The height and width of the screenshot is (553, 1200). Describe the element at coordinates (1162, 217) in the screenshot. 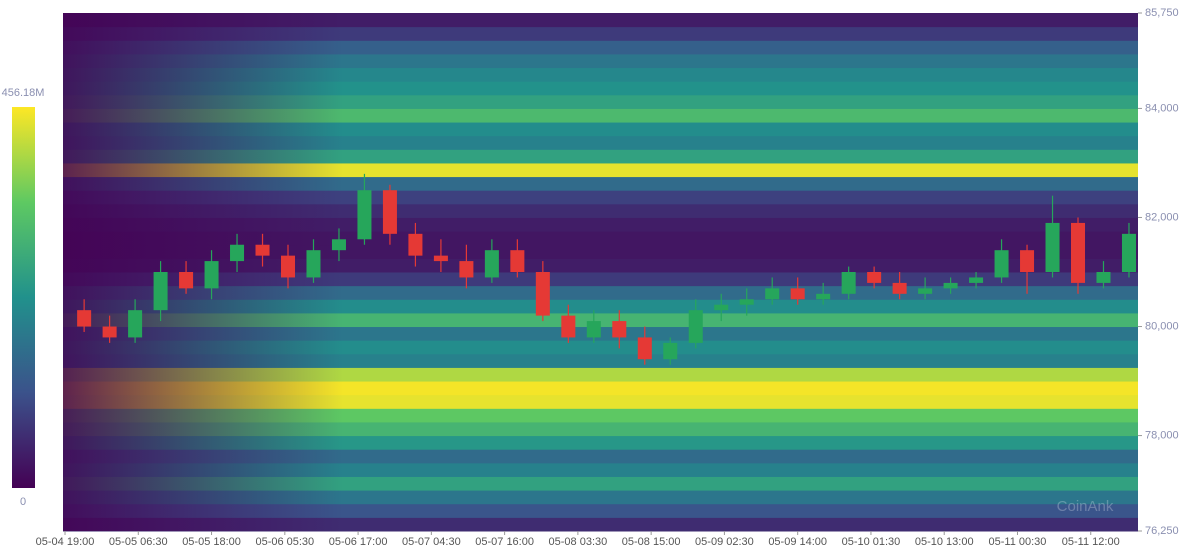

I see `y-tick-label: 82,000` at that location.